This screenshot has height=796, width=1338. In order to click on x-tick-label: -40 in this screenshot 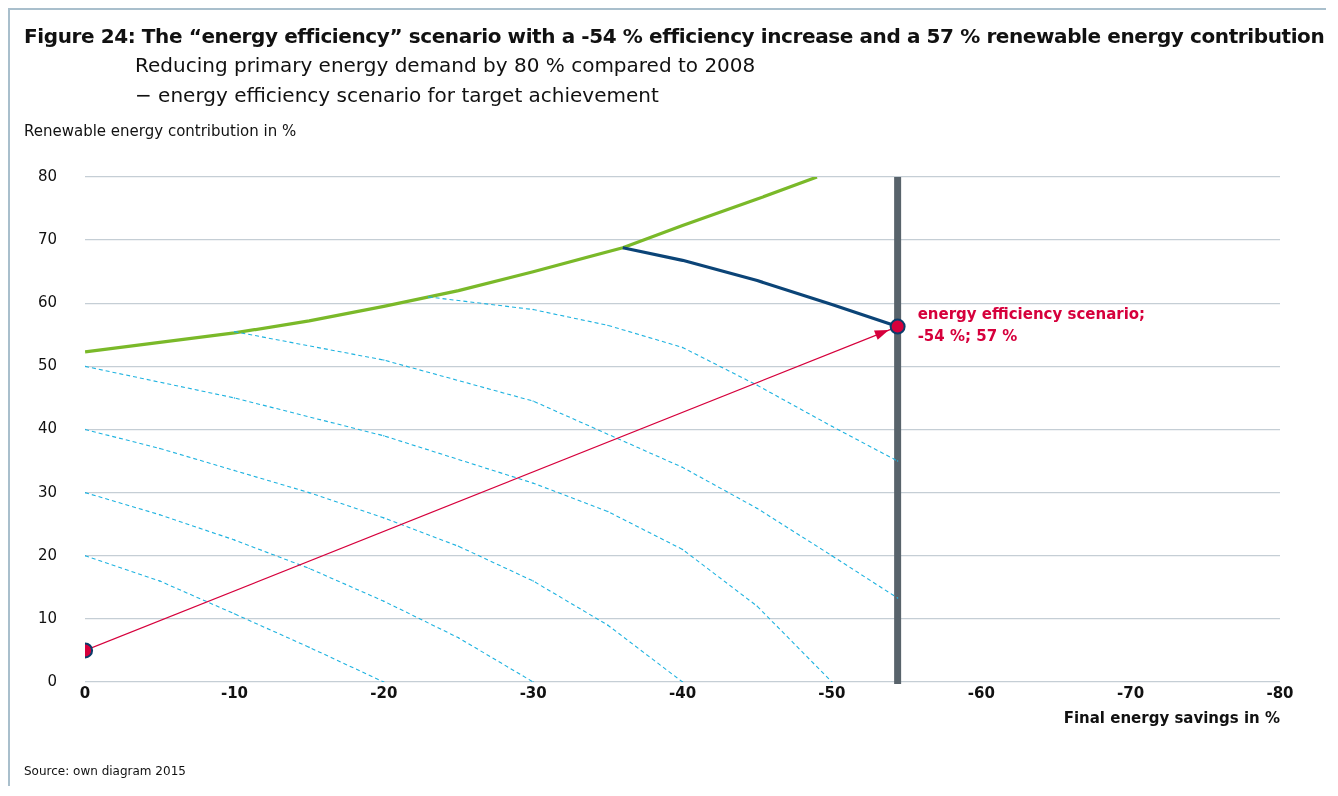, I will do `click(682, 692)`.